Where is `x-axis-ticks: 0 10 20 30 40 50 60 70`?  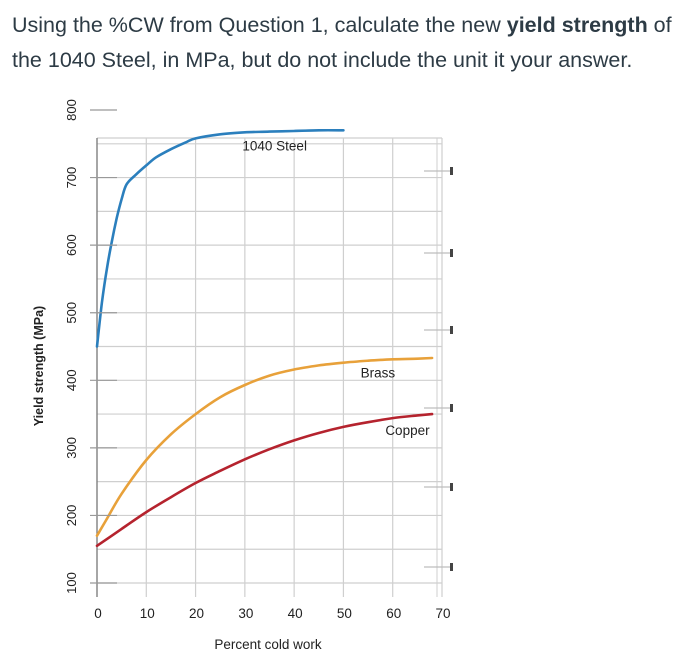 x-axis-ticks: 0 10 20 30 40 50 60 70 is located at coordinates (272, 613).